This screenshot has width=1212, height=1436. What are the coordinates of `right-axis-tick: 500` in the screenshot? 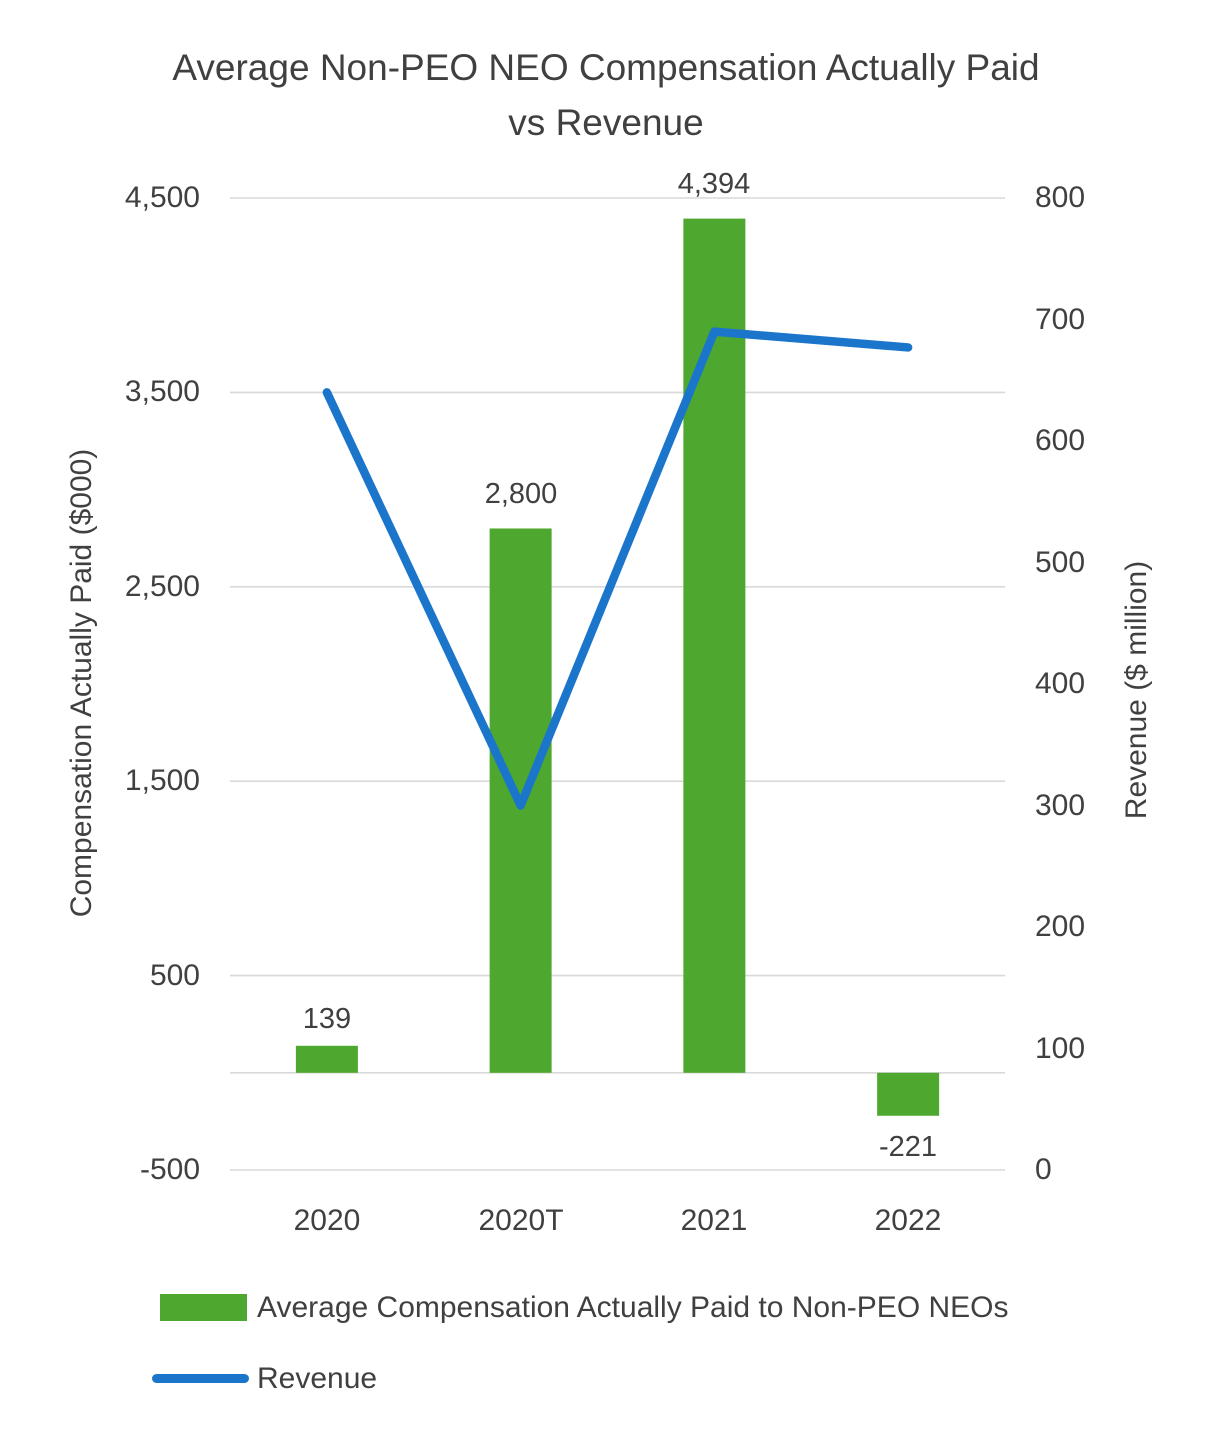 It's located at (1060, 562).